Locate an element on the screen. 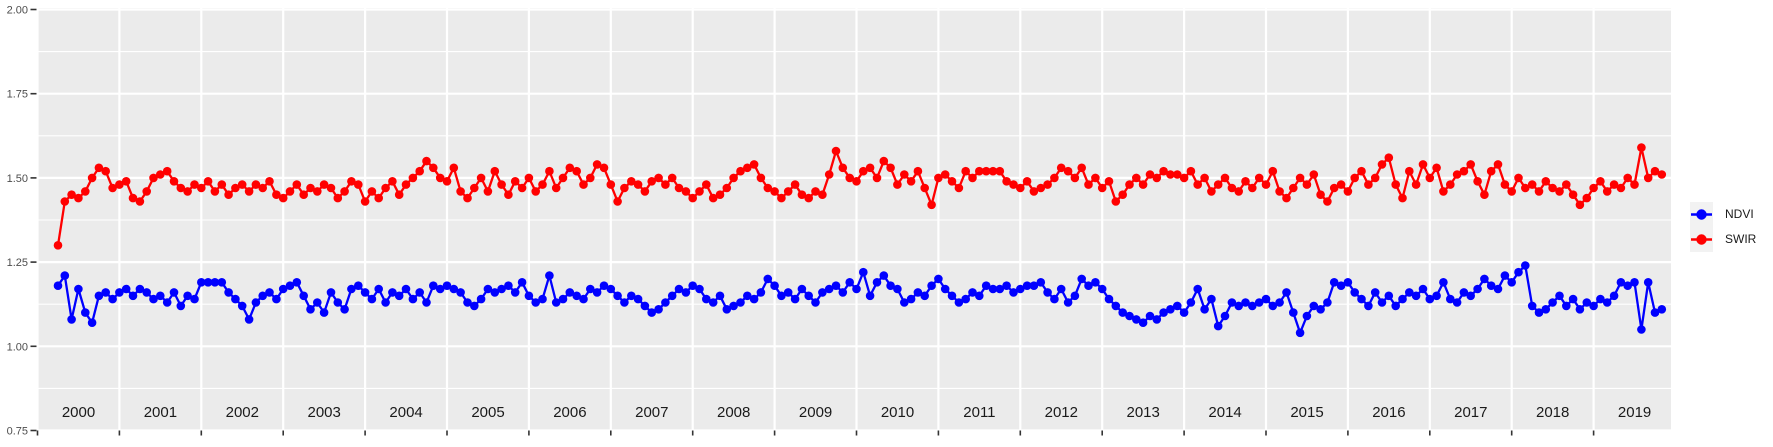 Image resolution: width=1773 pixels, height=447 pixels. legend-label-ndvi: NDVI is located at coordinates (1739, 214).